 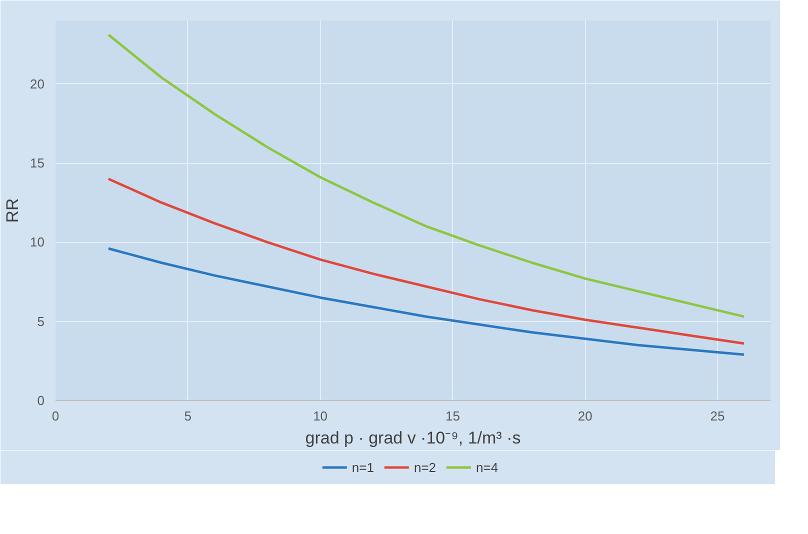 I want to click on x-tick-label: 5, so click(x=188, y=416).